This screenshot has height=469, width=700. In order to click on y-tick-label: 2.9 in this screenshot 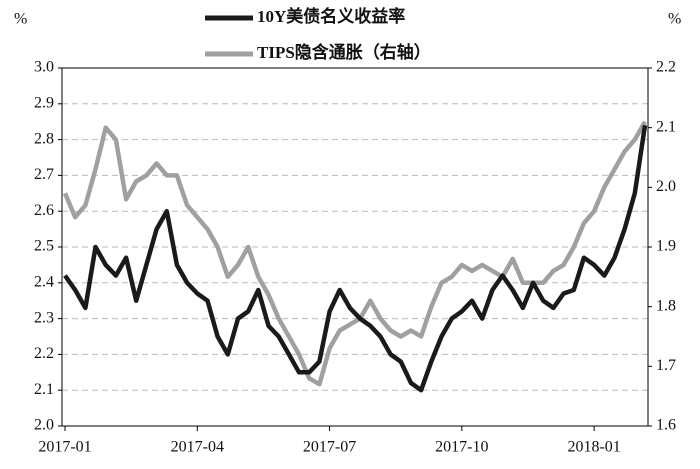, I will do `click(44, 102)`.